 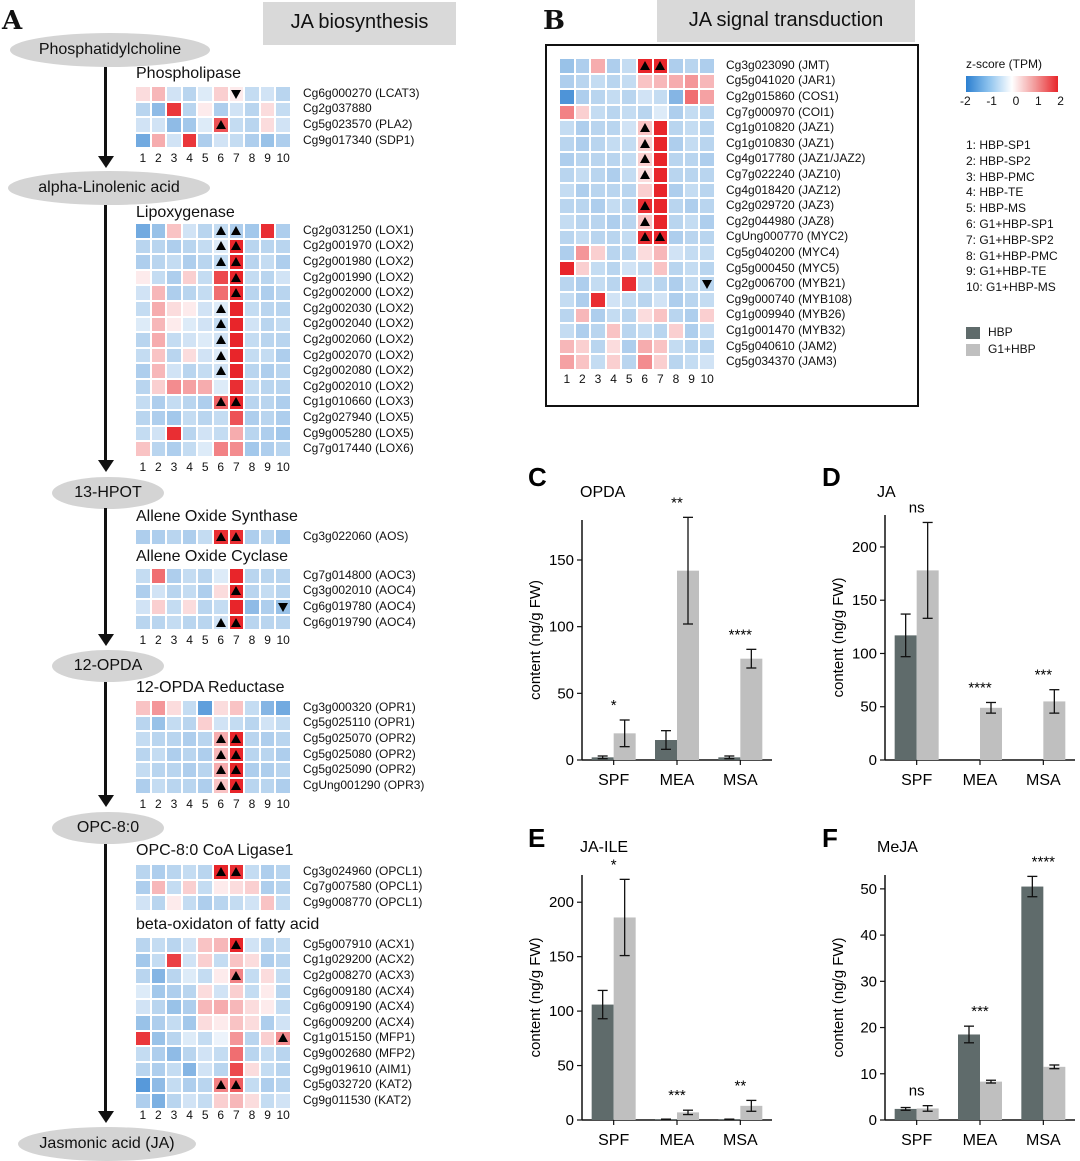 I want to click on chart-title: MeJA, so click(x=897, y=847).